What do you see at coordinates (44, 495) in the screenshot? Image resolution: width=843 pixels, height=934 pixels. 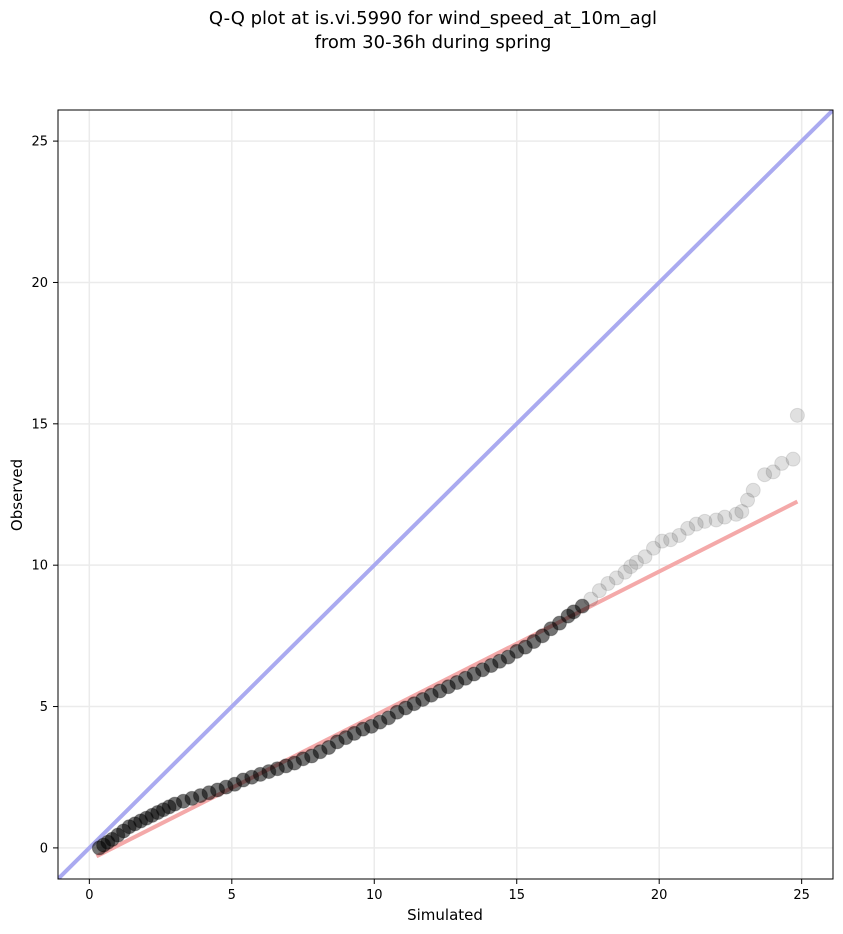 I see `y-axis-ticks: 0 5 10 15 20 25` at bounding box center [44, 495].